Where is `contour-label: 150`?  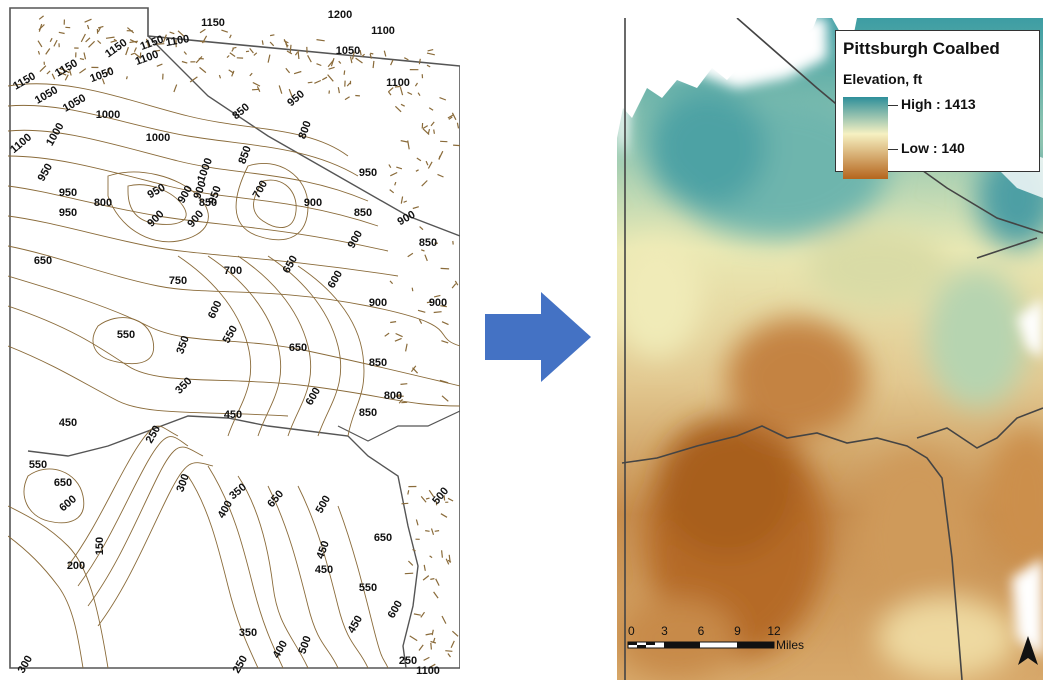
contour-label: 150 is located at coordinates (100, 546).